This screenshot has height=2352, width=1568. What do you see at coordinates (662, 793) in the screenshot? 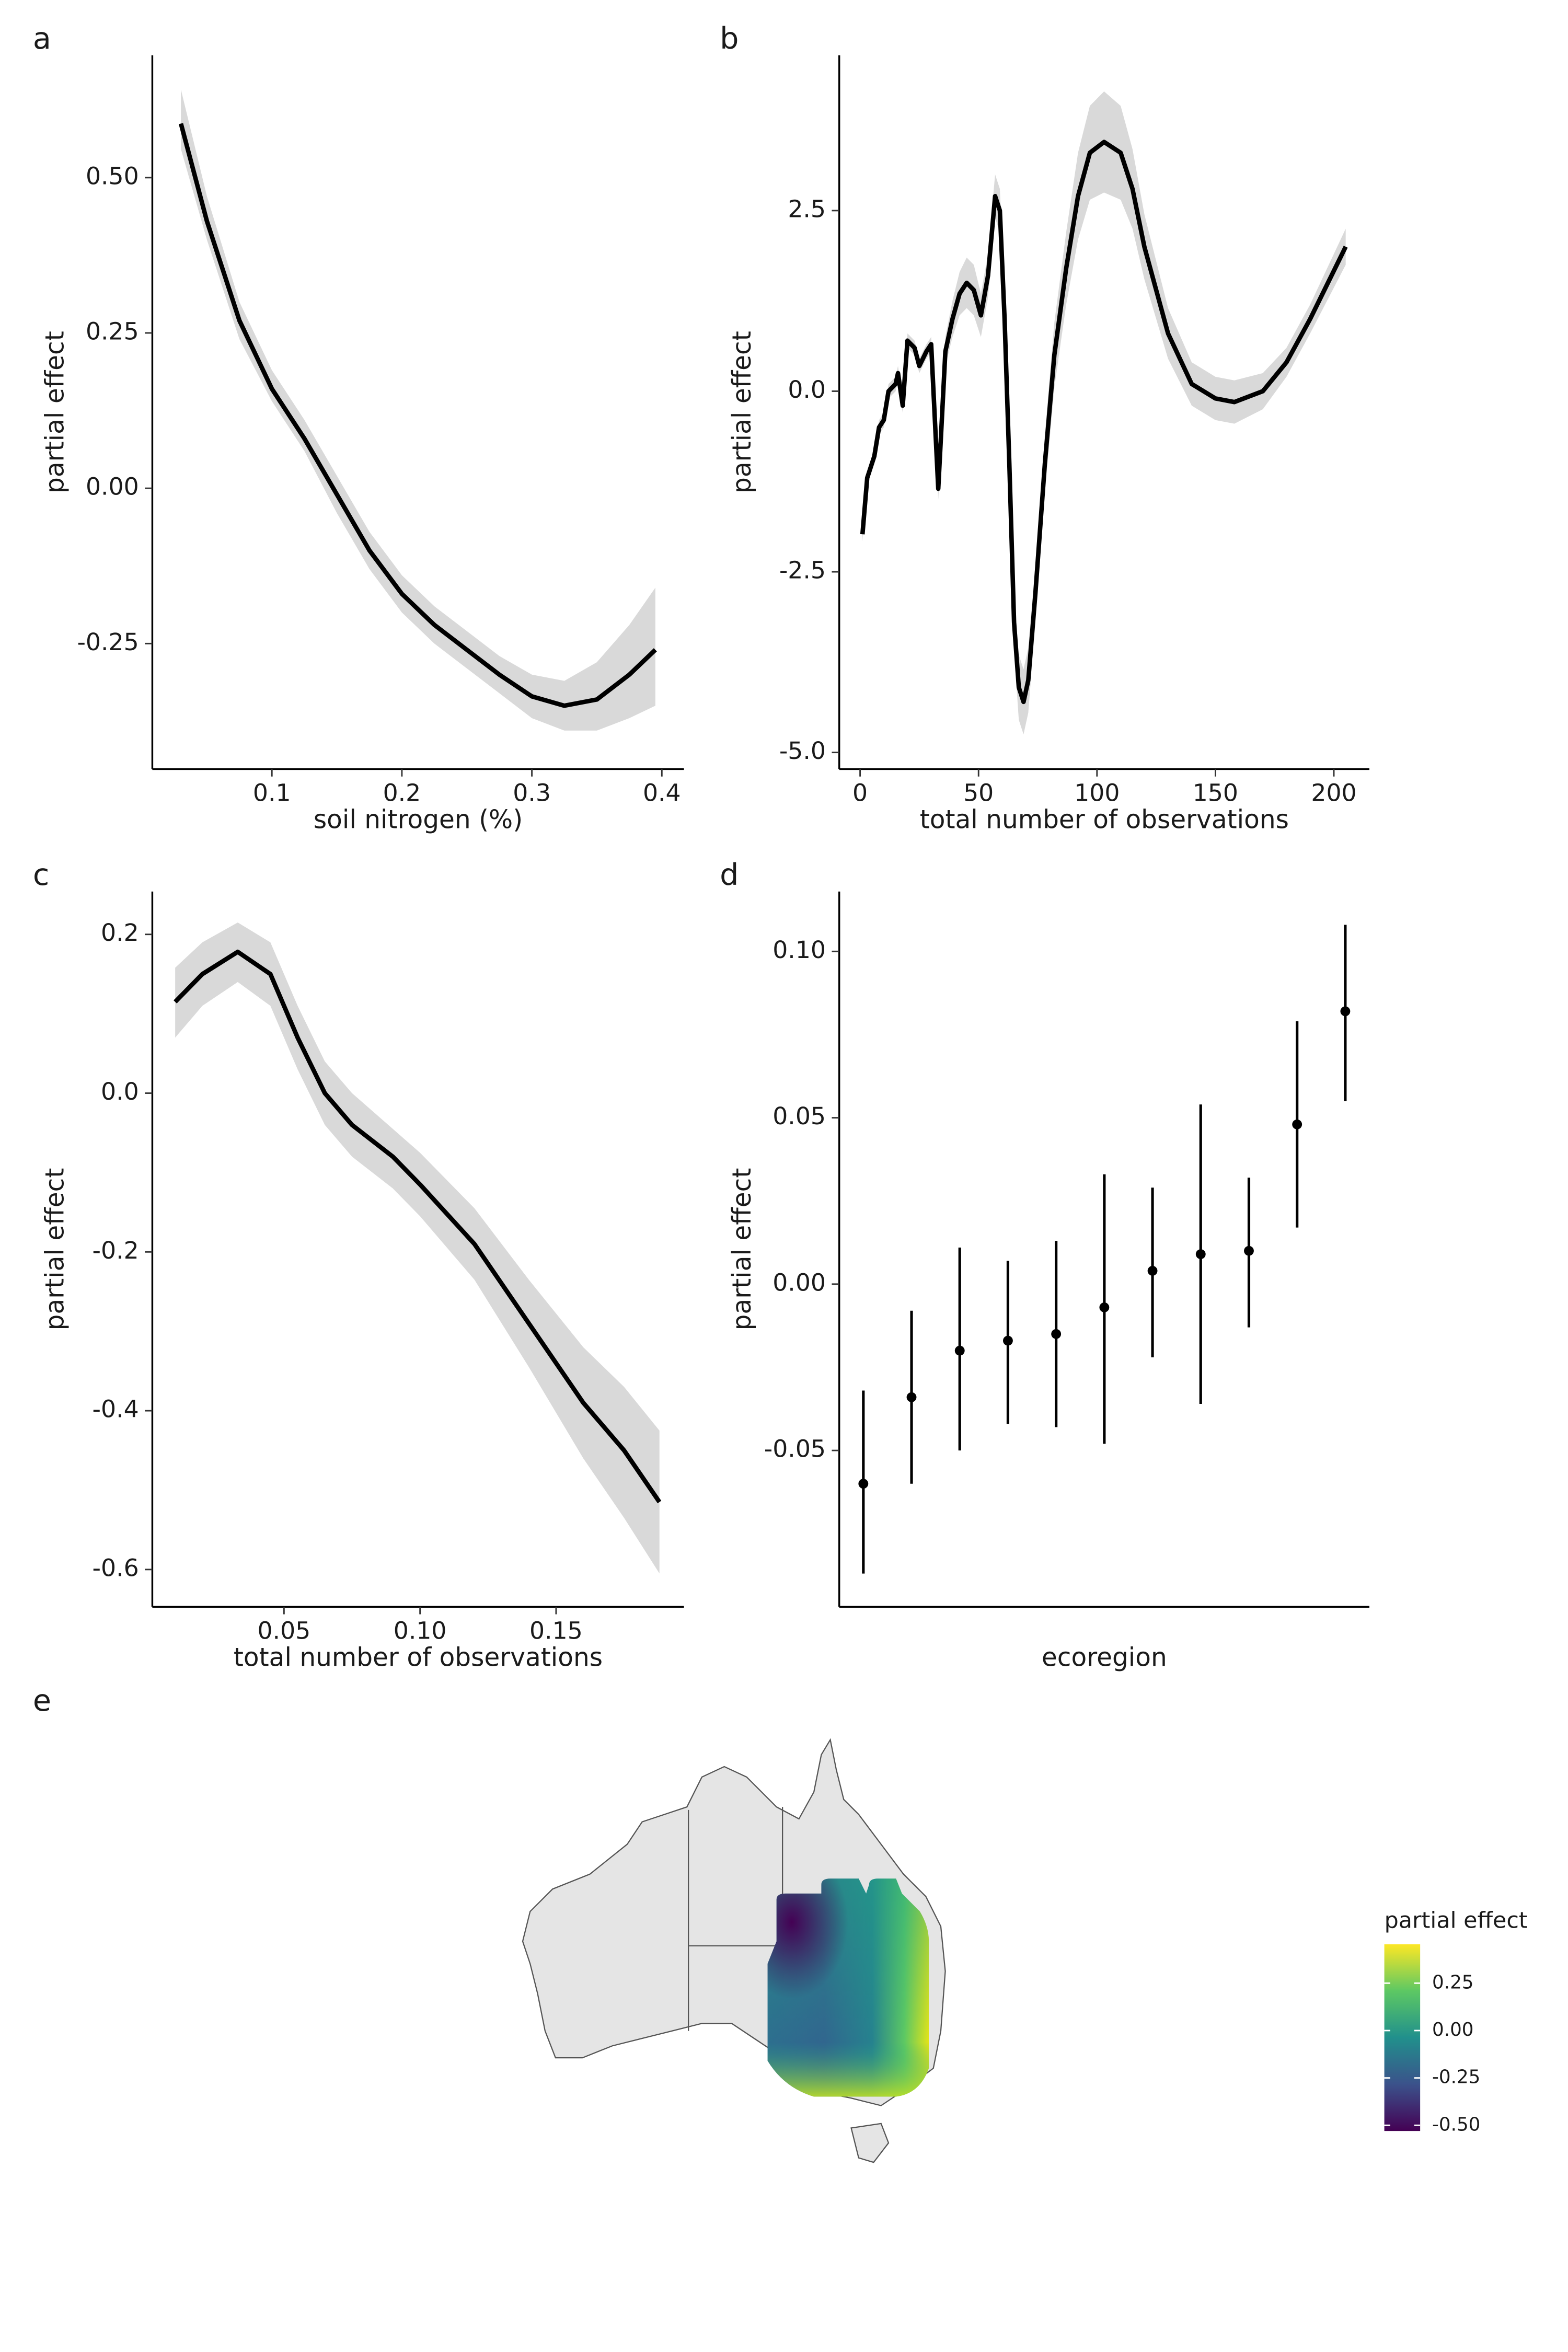
I see `x-tick-label: 0.4` at bounding box center [662, 793].